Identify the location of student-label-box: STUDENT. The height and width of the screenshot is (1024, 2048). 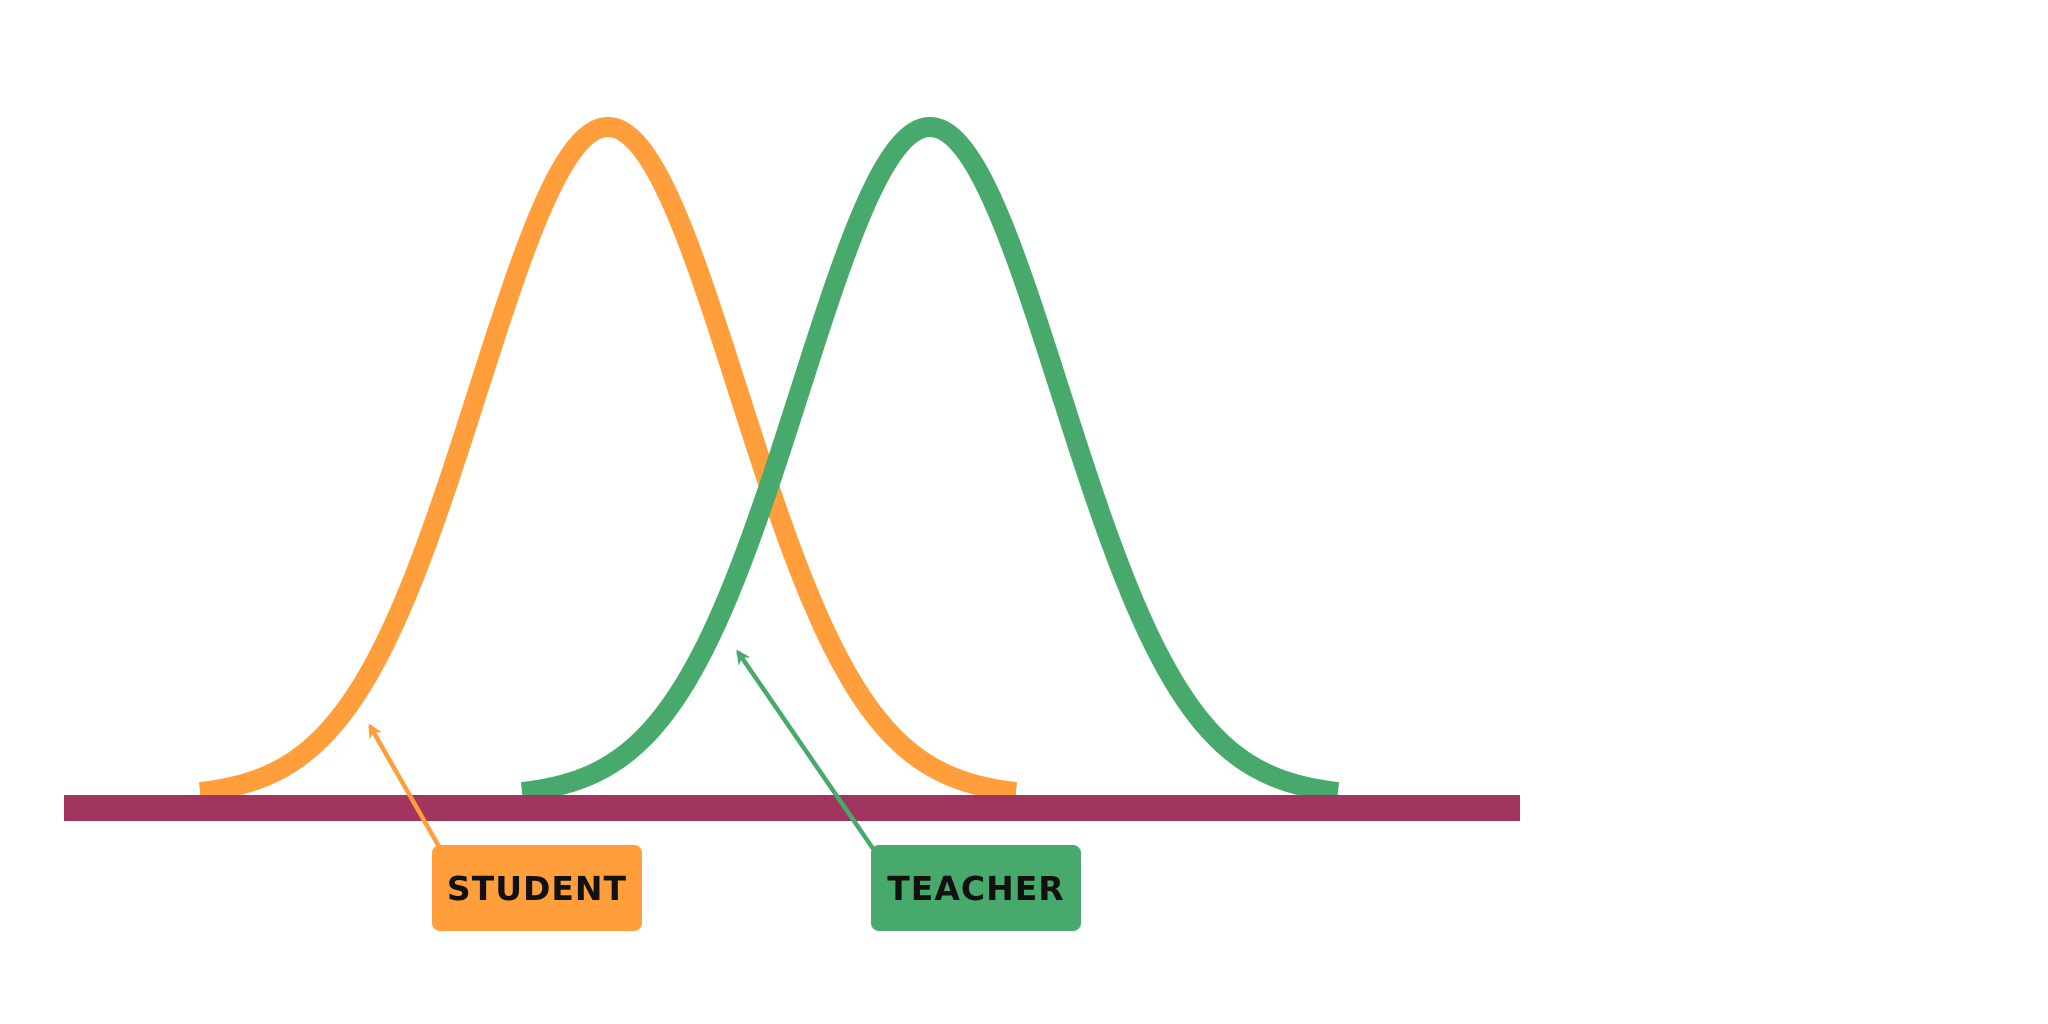
(537, 888).